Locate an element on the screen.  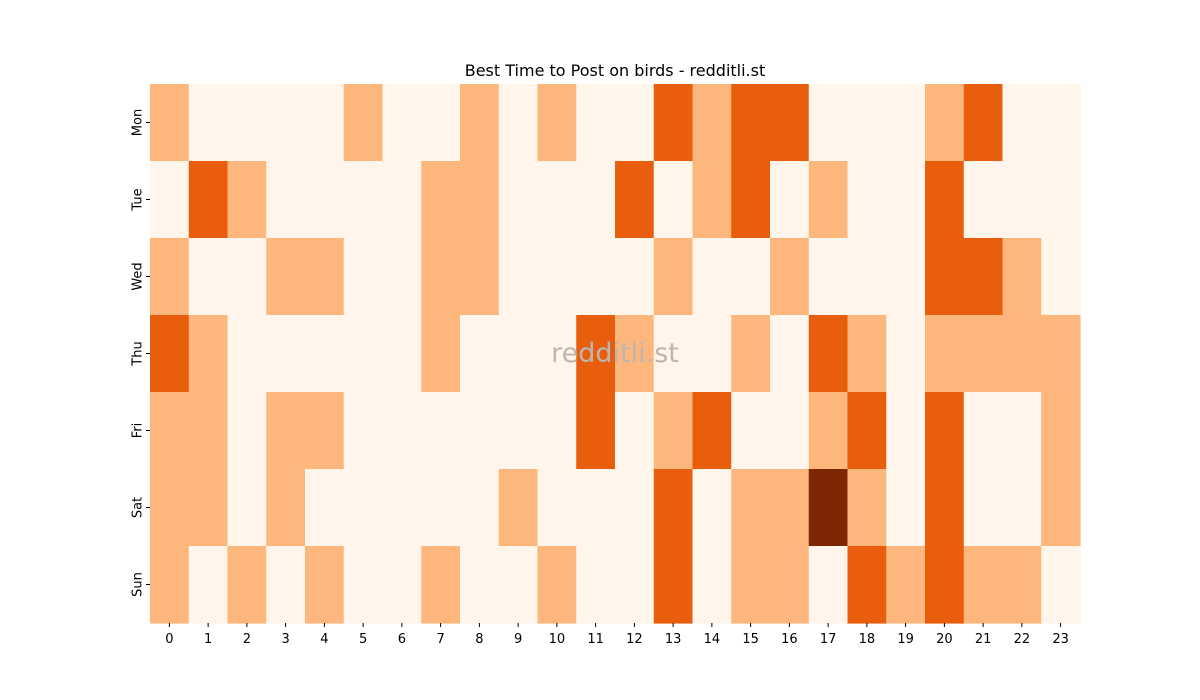
y-axis-ticks: Mon Tue Wed Thu Fri Sat Sun is located at coordinates (140, 353).